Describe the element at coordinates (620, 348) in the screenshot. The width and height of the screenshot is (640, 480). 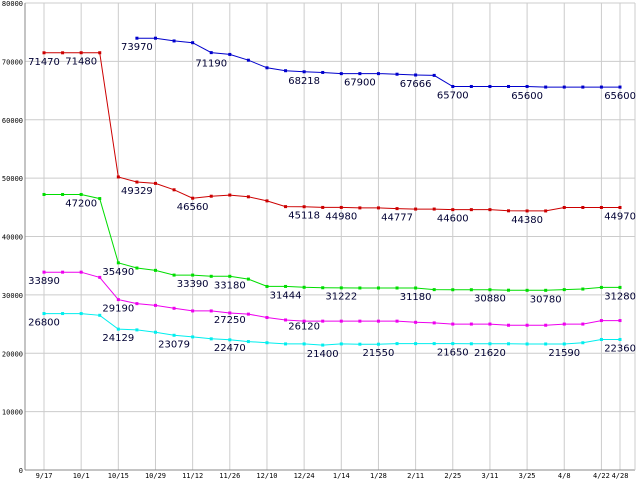
I see `data-label: 22360` at that location.